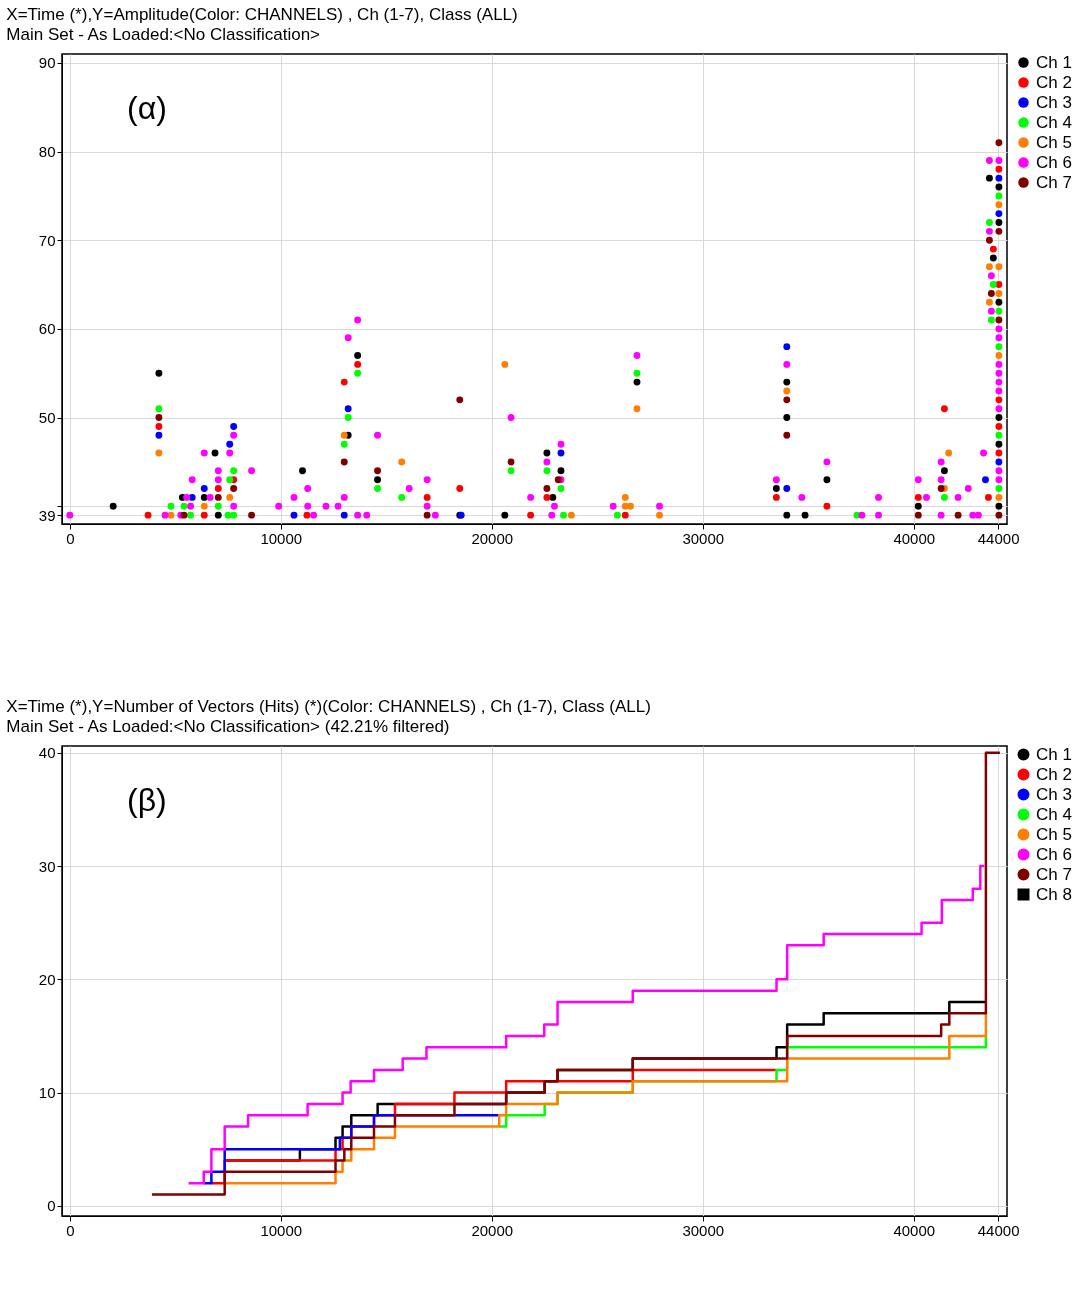 The height and width of the screenshot is (1295, 1091). What do you see at coordinates (47, 329) in the screenshot?
I see `y-tick-label: 60` at bounding box center [47, 329].